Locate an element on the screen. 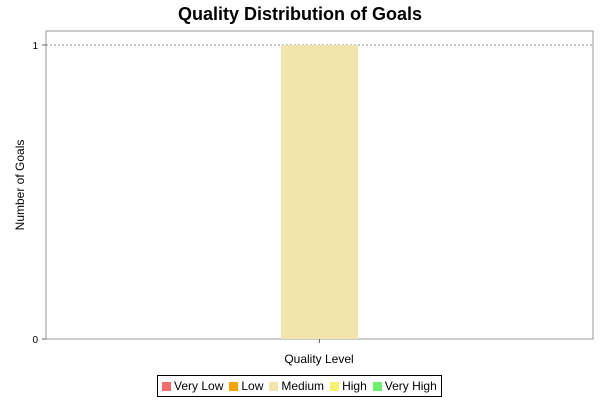 The width and height of the screenshot is (600, 405). legend-label: High is located at coordinates (354, 386).